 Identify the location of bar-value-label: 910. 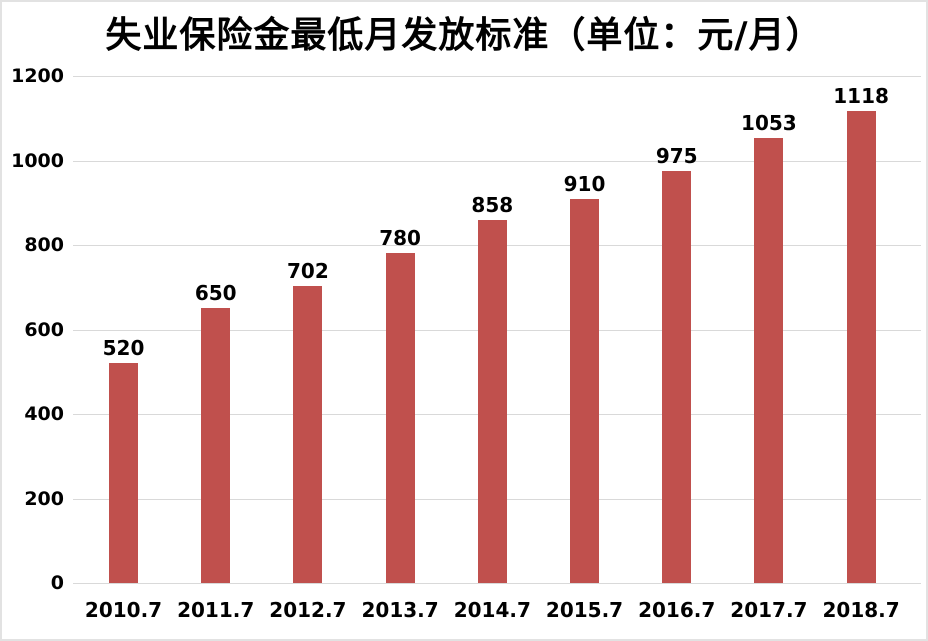
(584, 183).